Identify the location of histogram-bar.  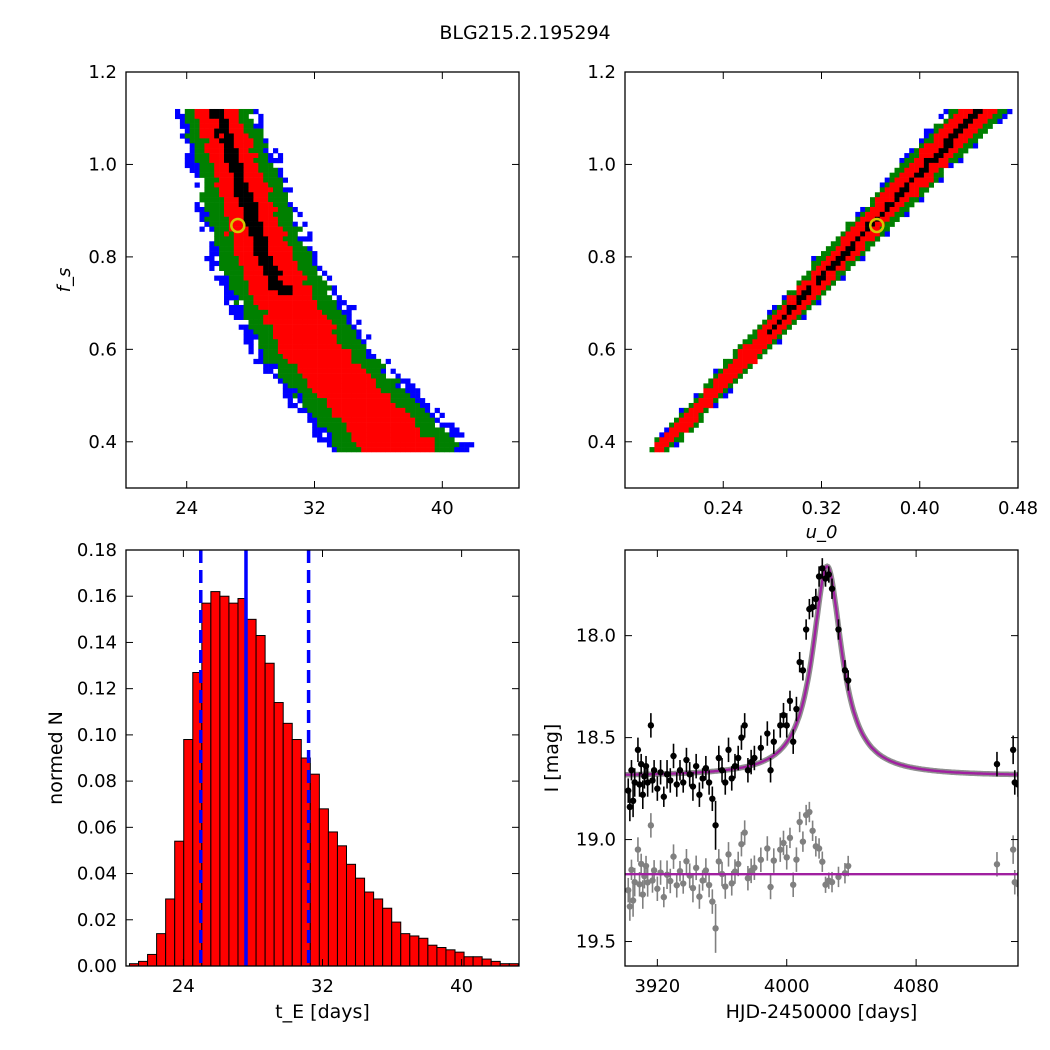
(287, 844).